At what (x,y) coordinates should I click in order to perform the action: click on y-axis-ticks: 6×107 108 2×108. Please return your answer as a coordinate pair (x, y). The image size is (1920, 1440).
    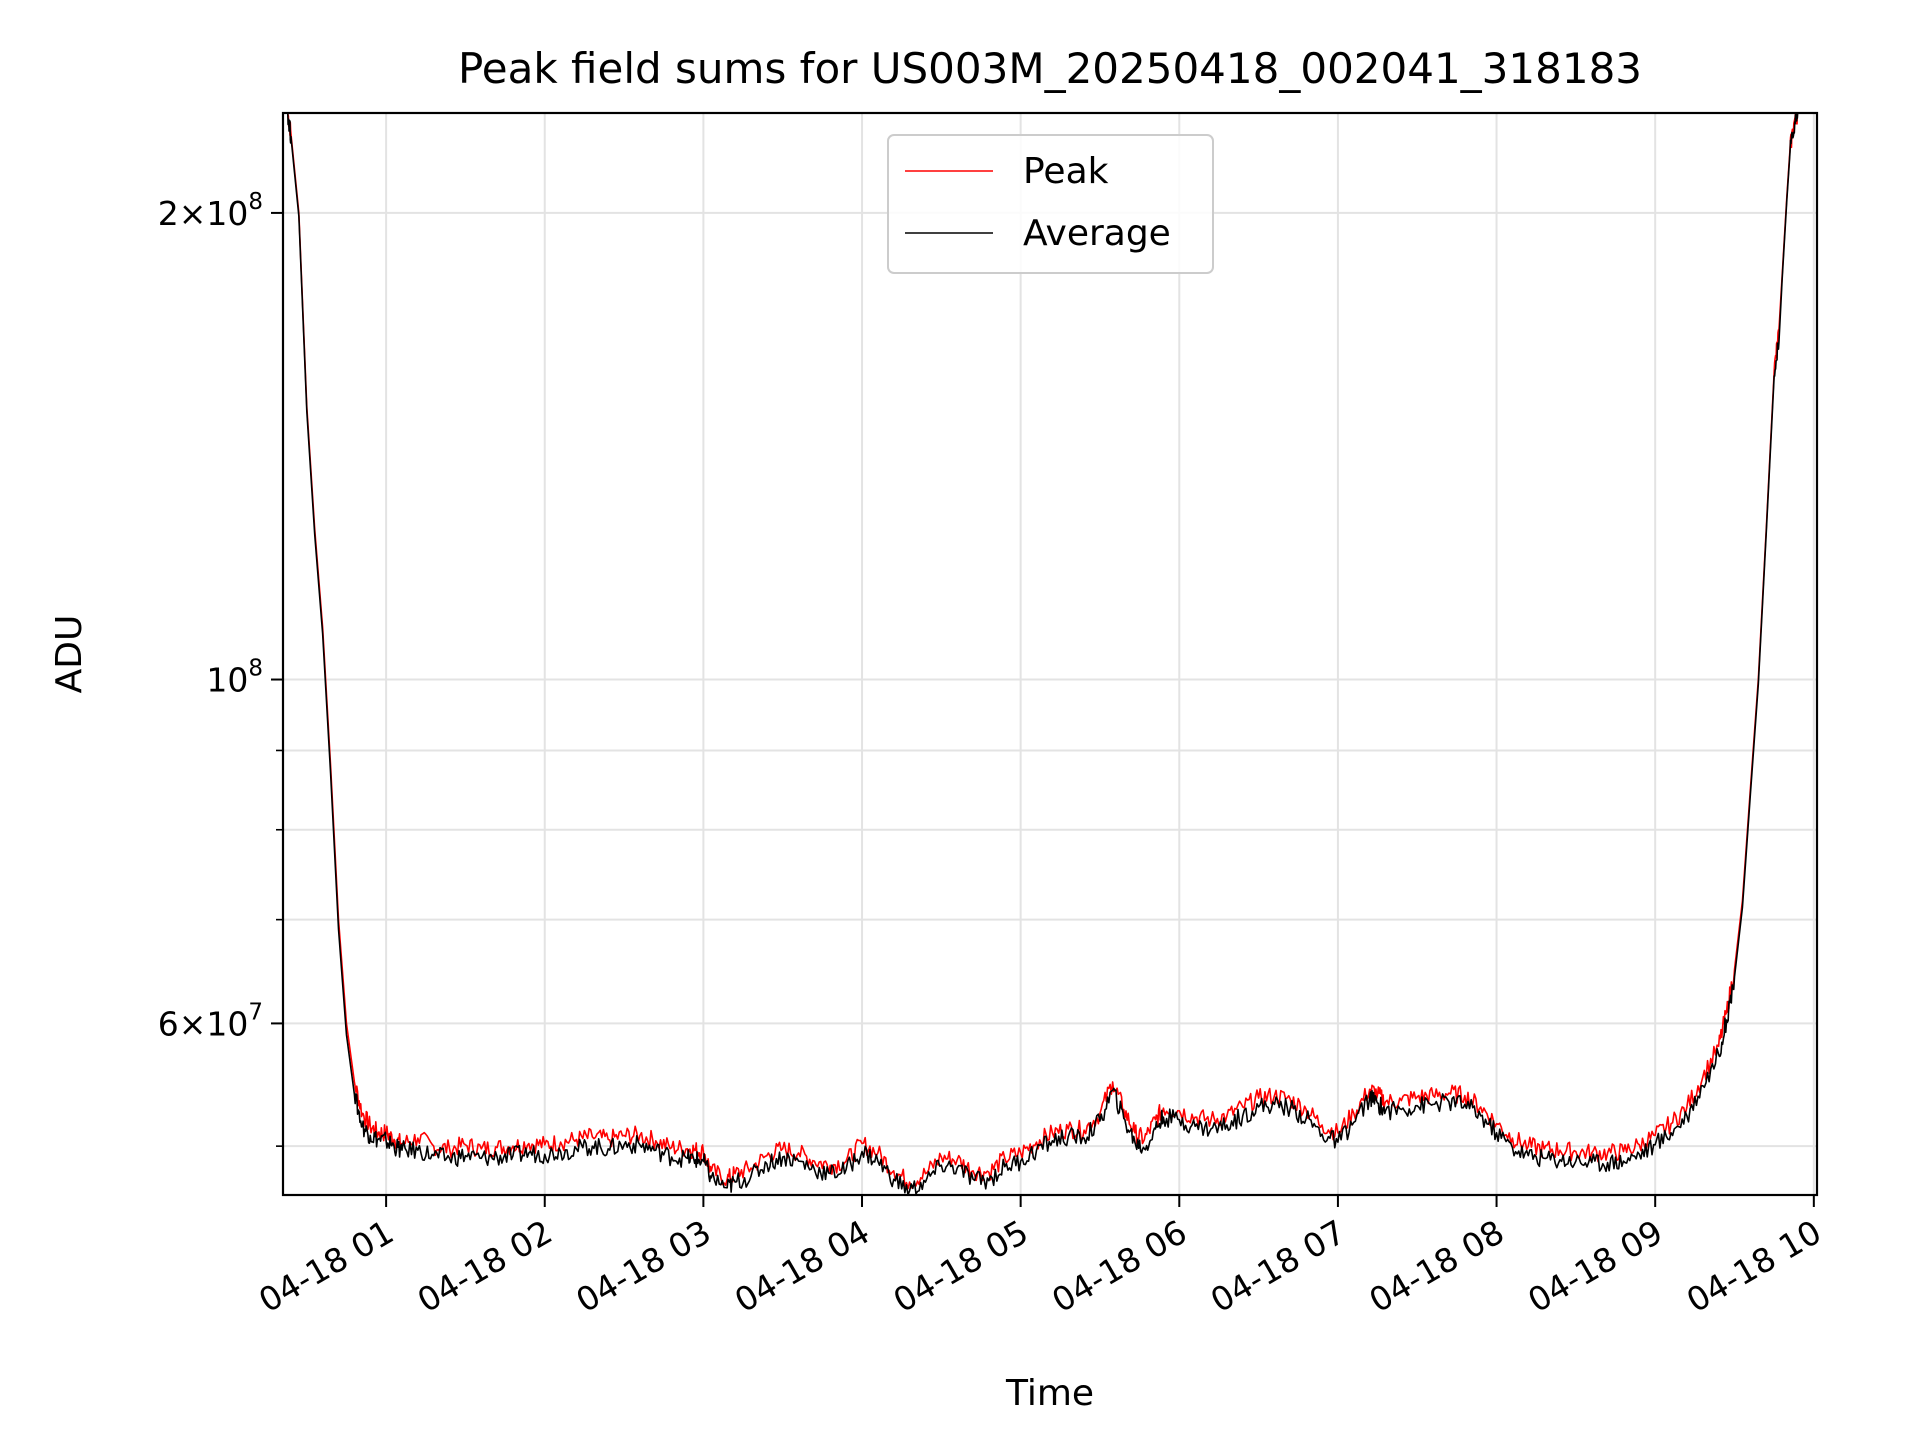
    Looking at the image, I should click on (220, 668).